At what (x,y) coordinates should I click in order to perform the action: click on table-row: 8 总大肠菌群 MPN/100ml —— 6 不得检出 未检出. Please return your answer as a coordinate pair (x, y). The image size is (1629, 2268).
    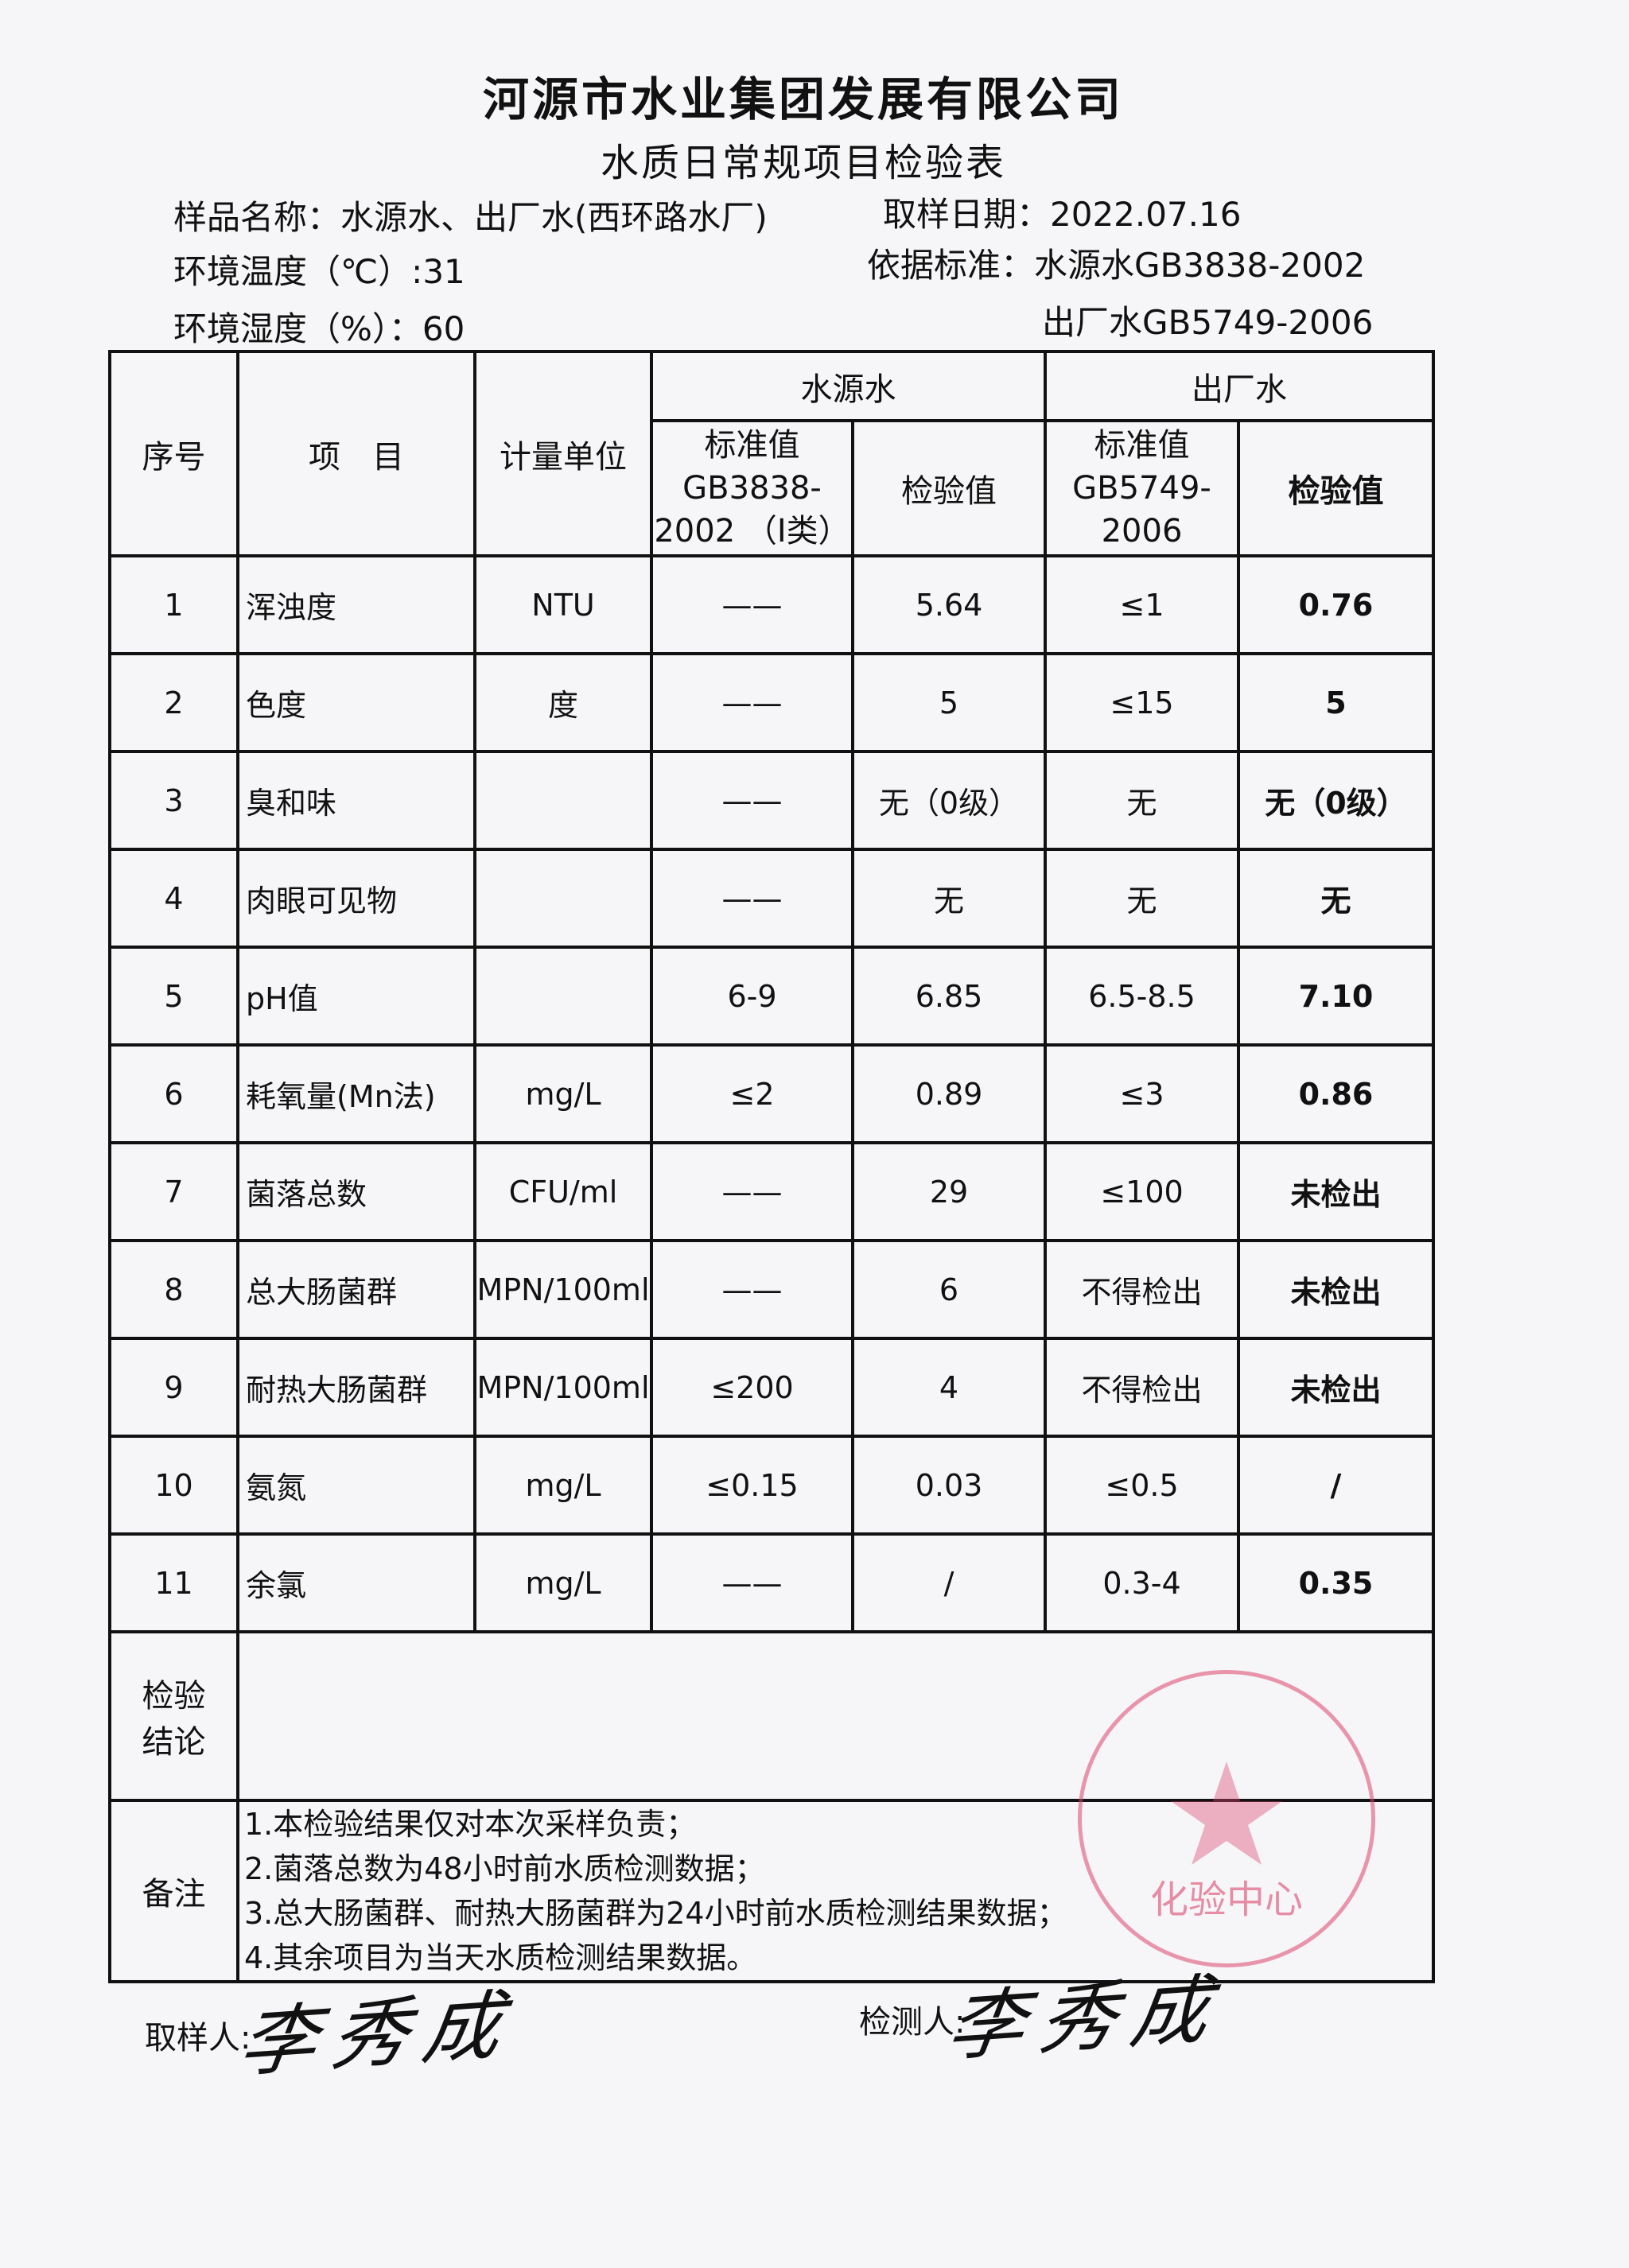
    Looking at the image, I should click on (771, 1289).